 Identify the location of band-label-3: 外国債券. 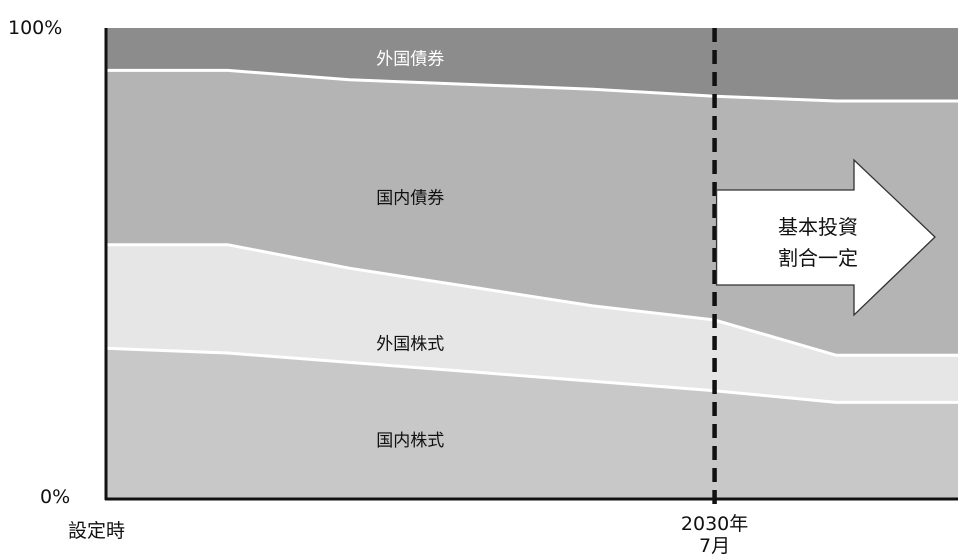
(410, 60).